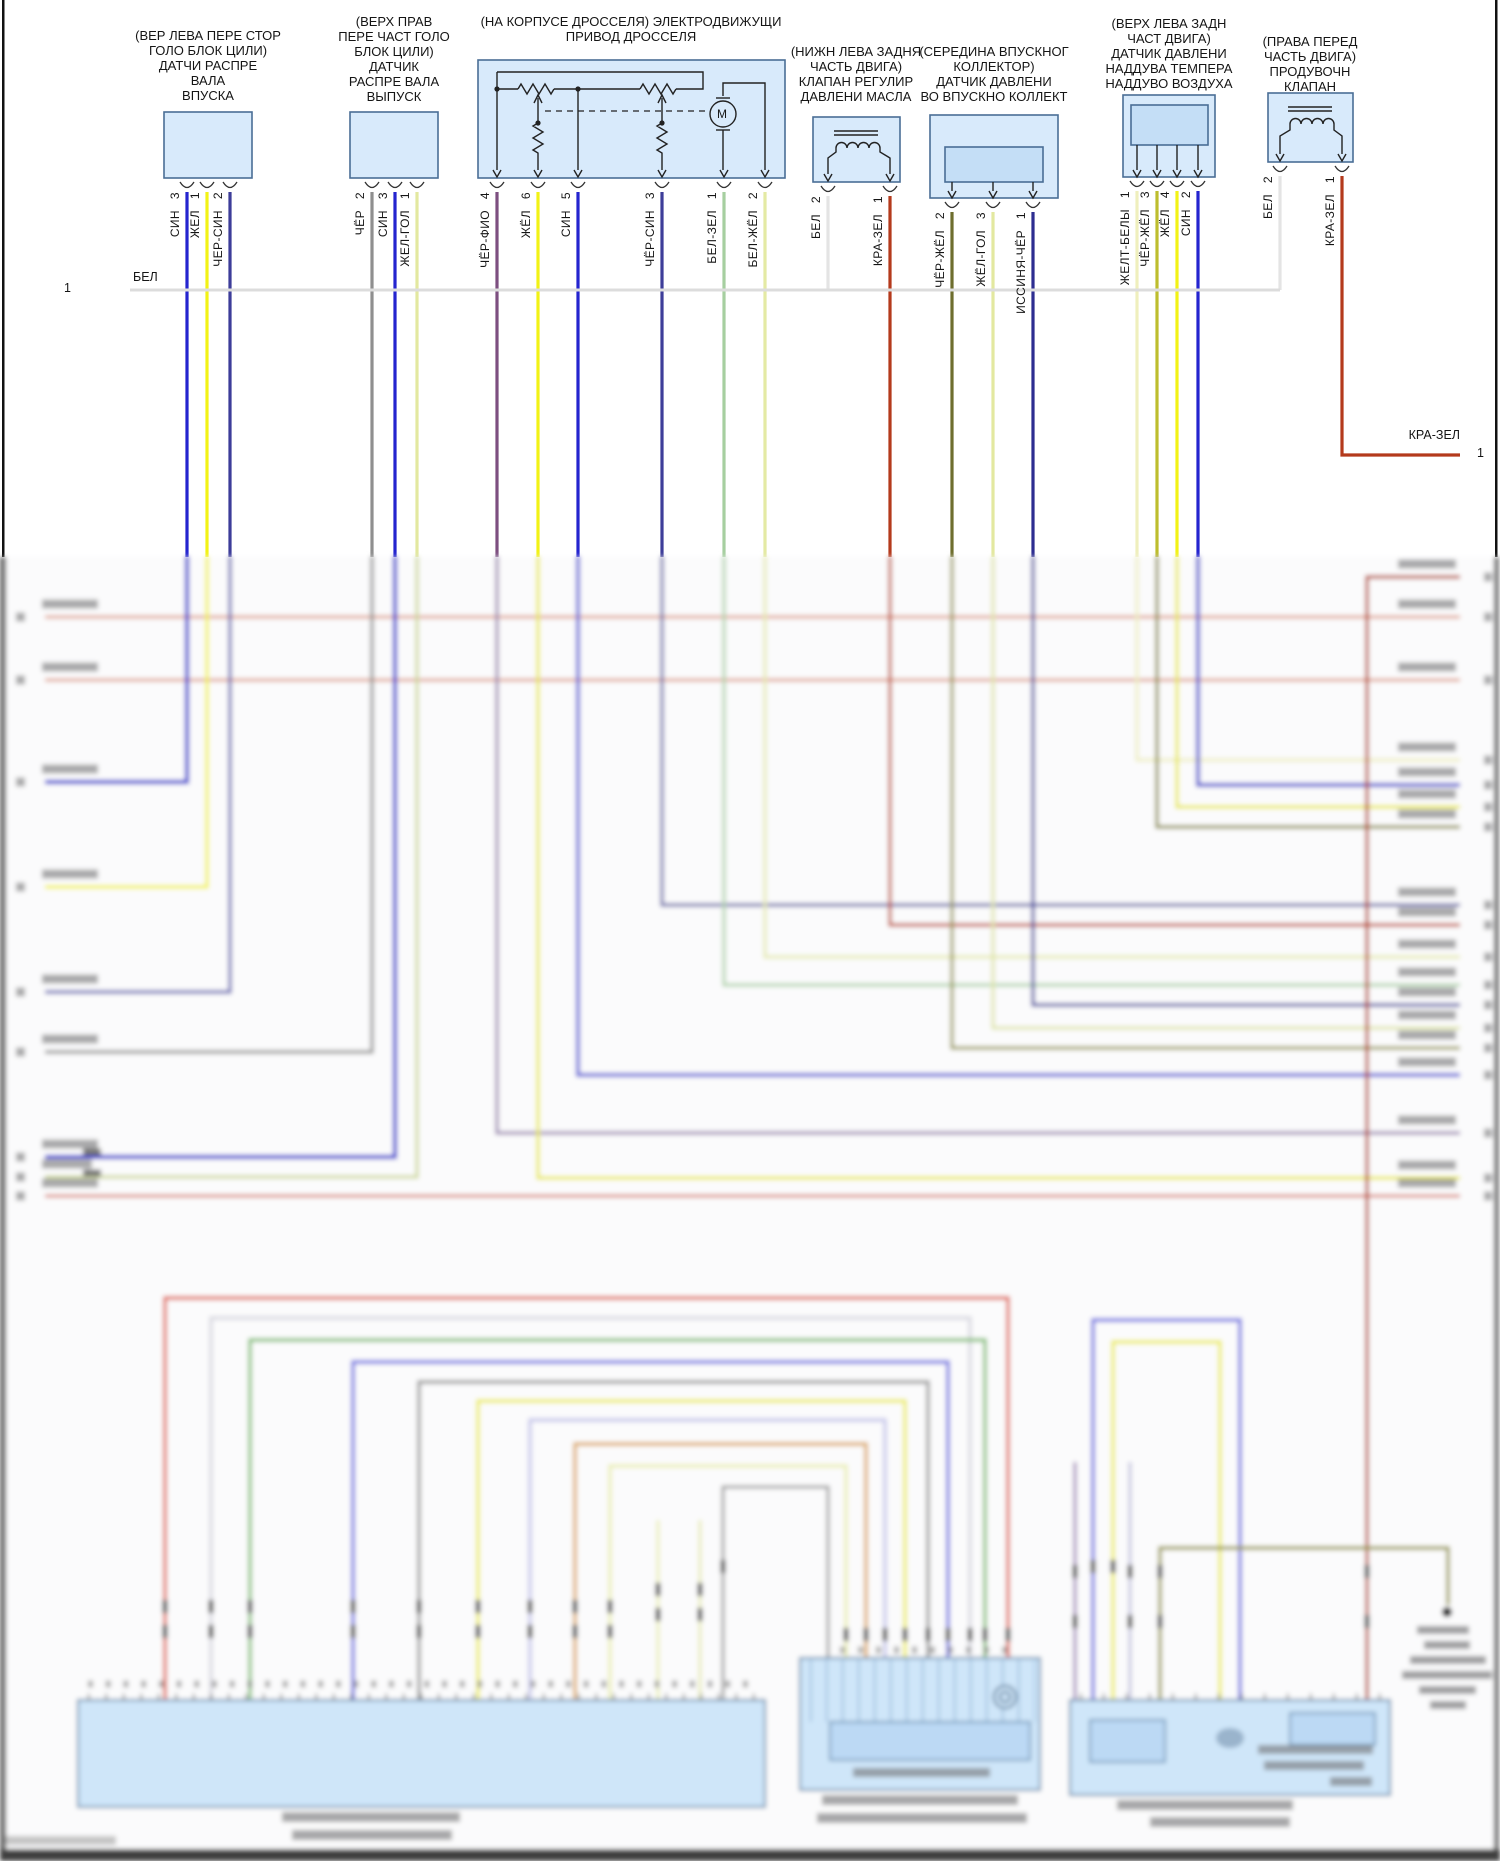  What do you see at coordinates (816, 226) in the screenshot?
I see `pin-wire-label: БЕЛ` at bounding box center [816, 226].